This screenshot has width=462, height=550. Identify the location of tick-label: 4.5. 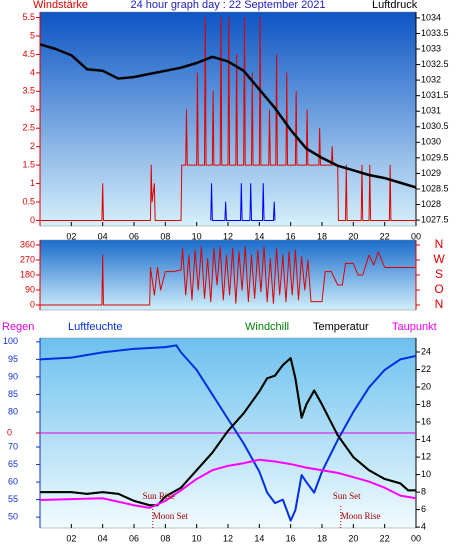
(28, 54).